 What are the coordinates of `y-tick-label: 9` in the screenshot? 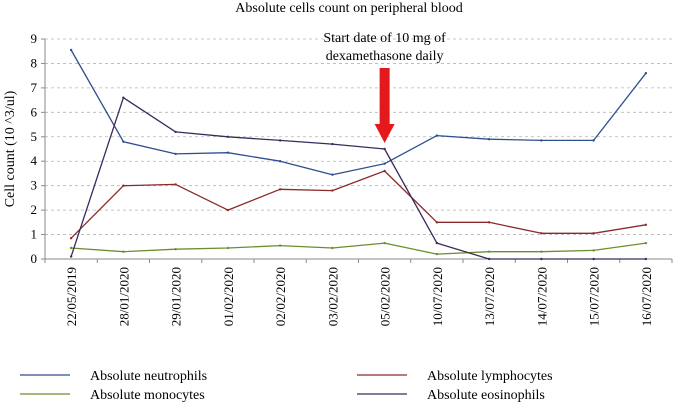 It's located at (34, 38).